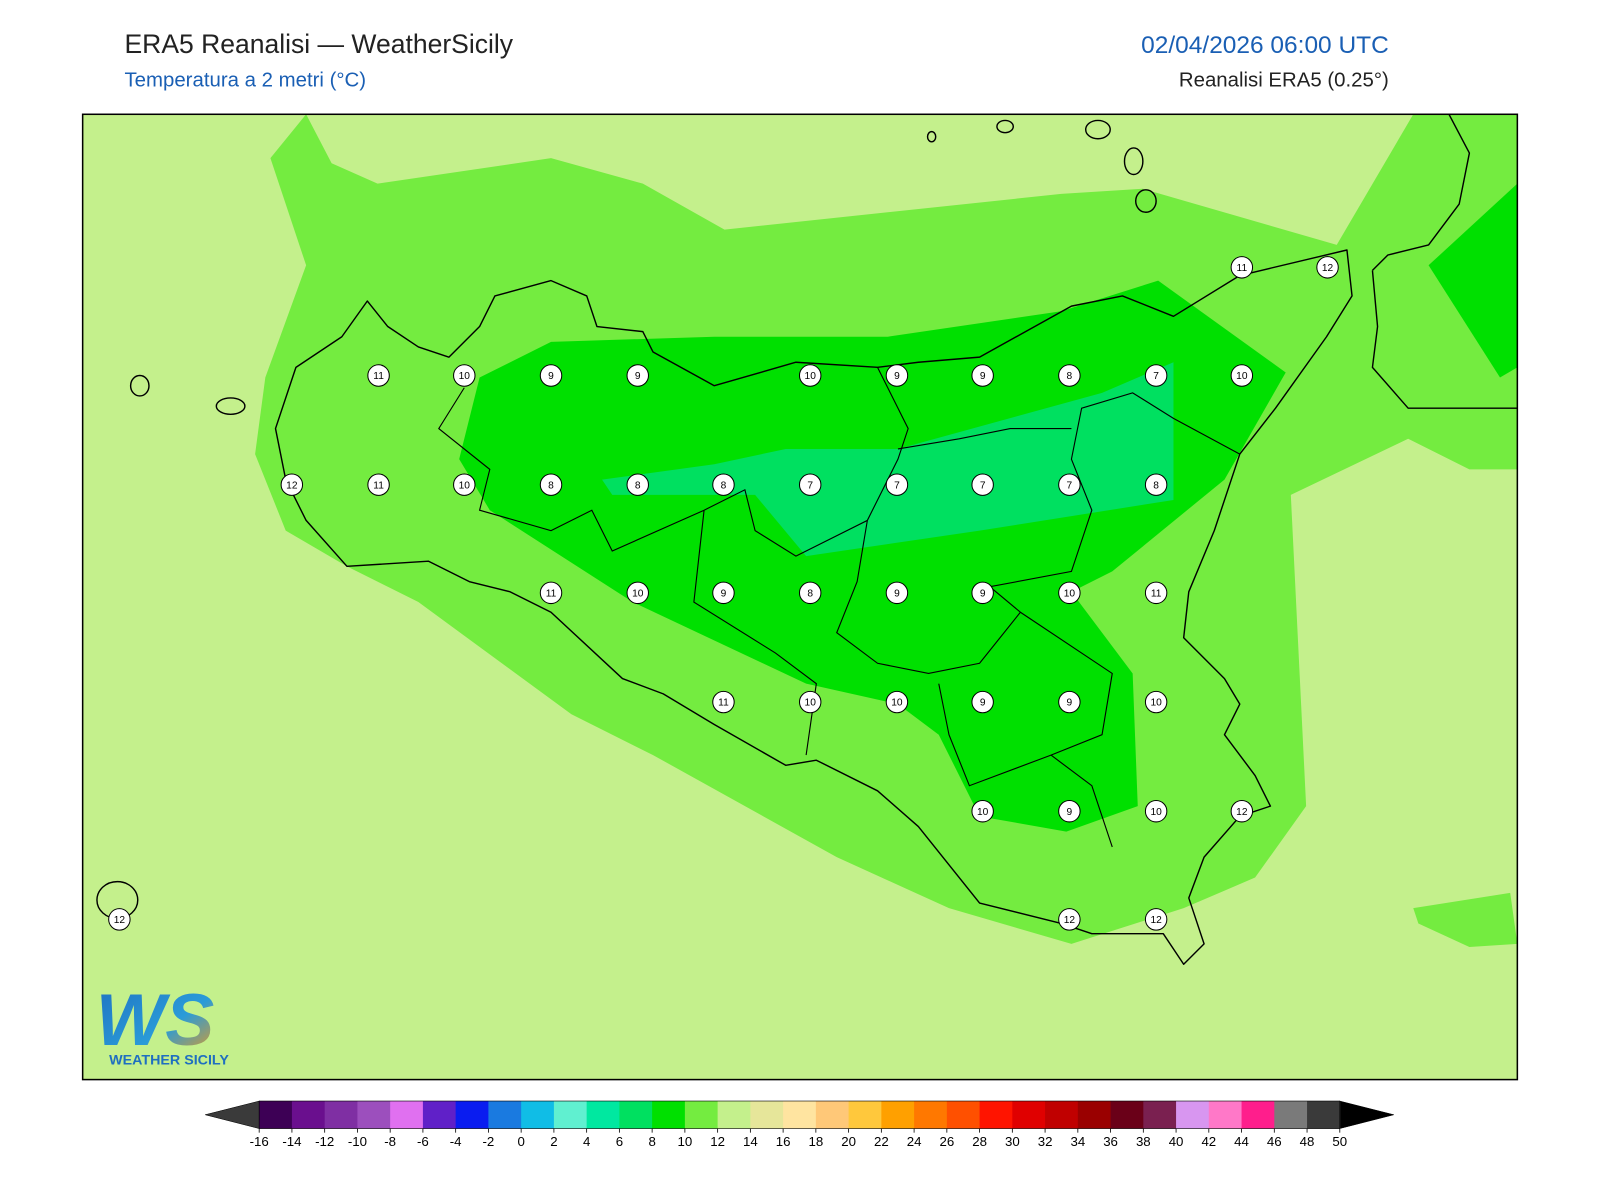  What do you see at coordinates (1284, 81) in the screenshot?
I see `source: Reanalisi ERA5 (0.25°)` at bounding box center [1284, 81].